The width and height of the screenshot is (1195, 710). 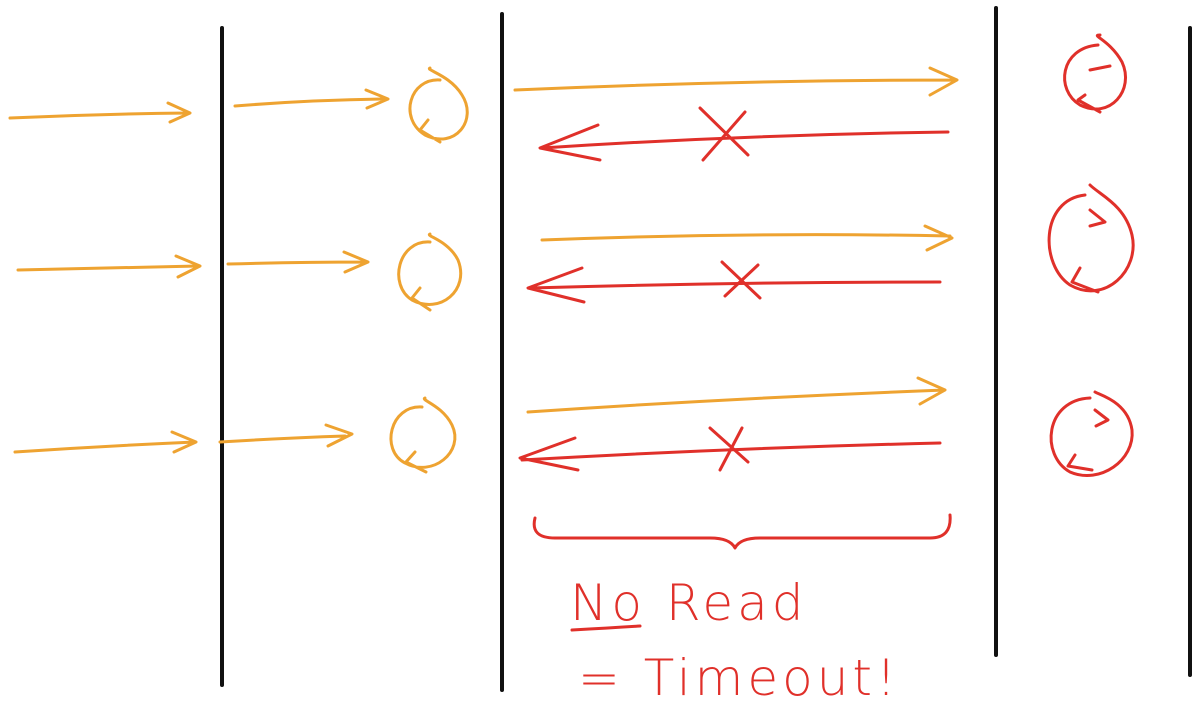 I want to click on underline, so click(x=606, y=628).